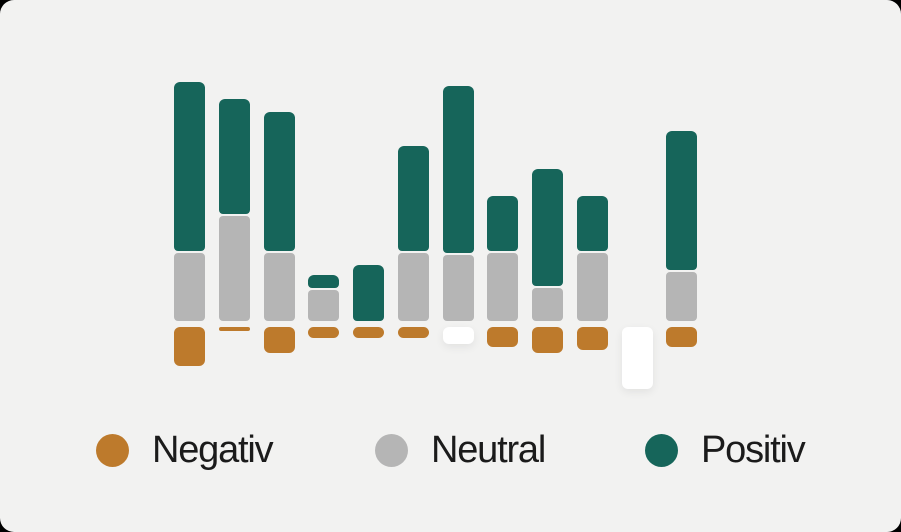  I want to click on bar-7-positive-segment, so click(458, 169).